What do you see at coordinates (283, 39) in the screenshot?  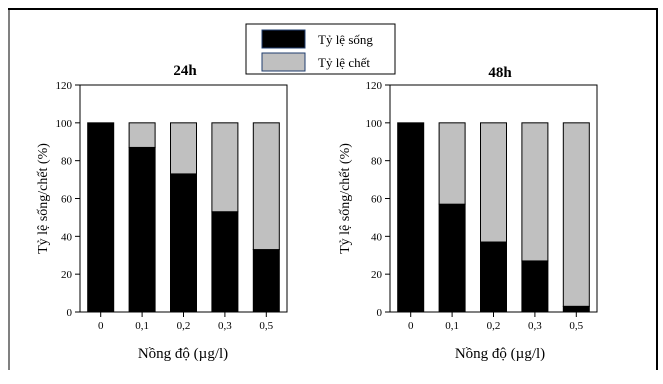 I see `legend-swatch-alive` at bounding box center [283, 39].